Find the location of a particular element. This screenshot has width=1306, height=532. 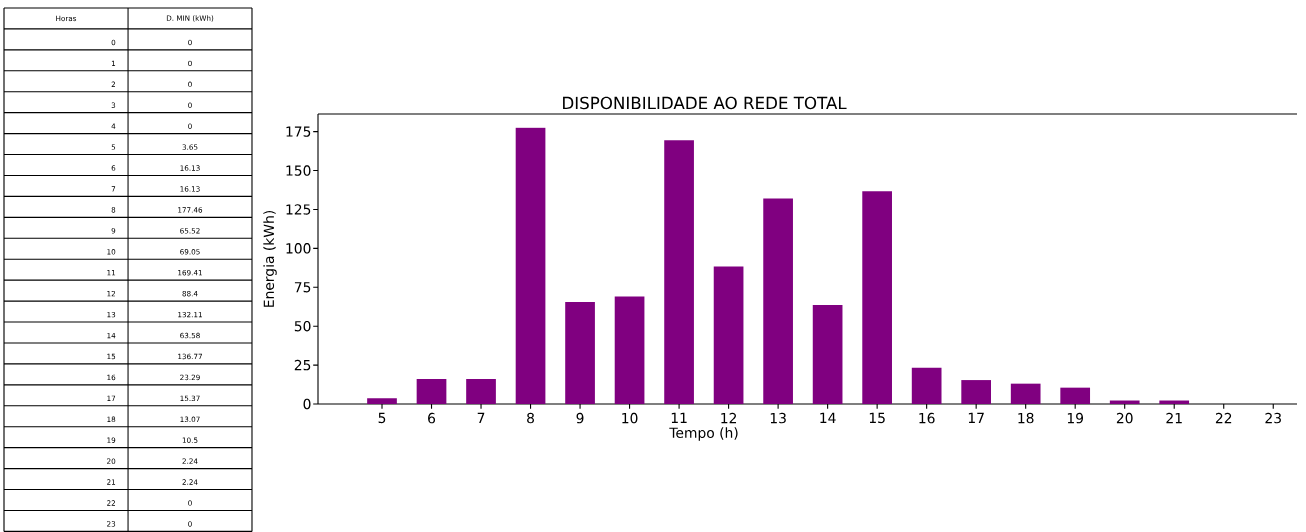

y-tick-label: 0 is located at coordinates (307, 404).